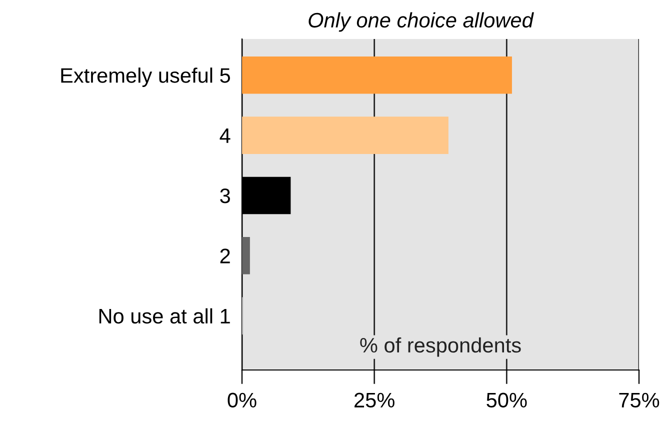 This screenshot has height=421, width=667. Describe the element at coordinates (440, 347) in the screenshot. I see `x-axis-title: % of respondents` at that location.